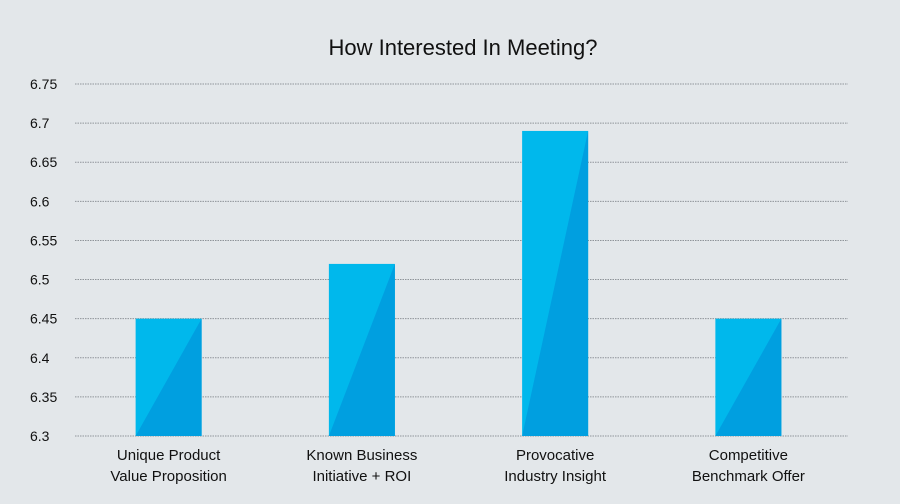  Describe the element at coordinates (40, 280) in the screenshot. I see `y-tick-label: 6.5` at that location.